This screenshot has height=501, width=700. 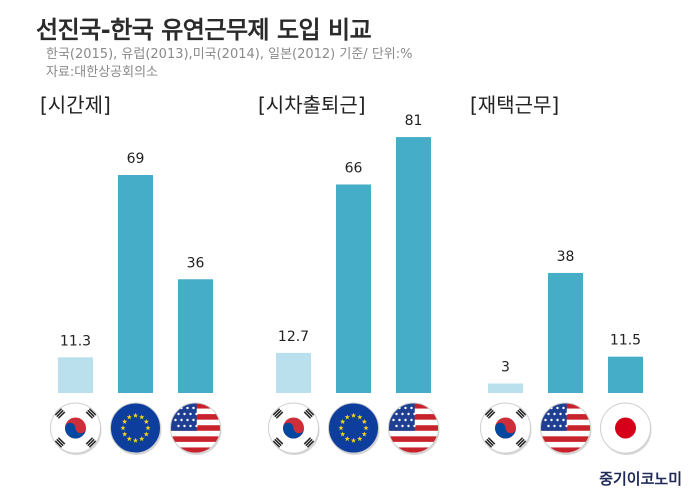 What do you see at coordinates (566, 257) in the screenshot?
I see `data-label-3-2: 38` at bounding box center [566, 257].